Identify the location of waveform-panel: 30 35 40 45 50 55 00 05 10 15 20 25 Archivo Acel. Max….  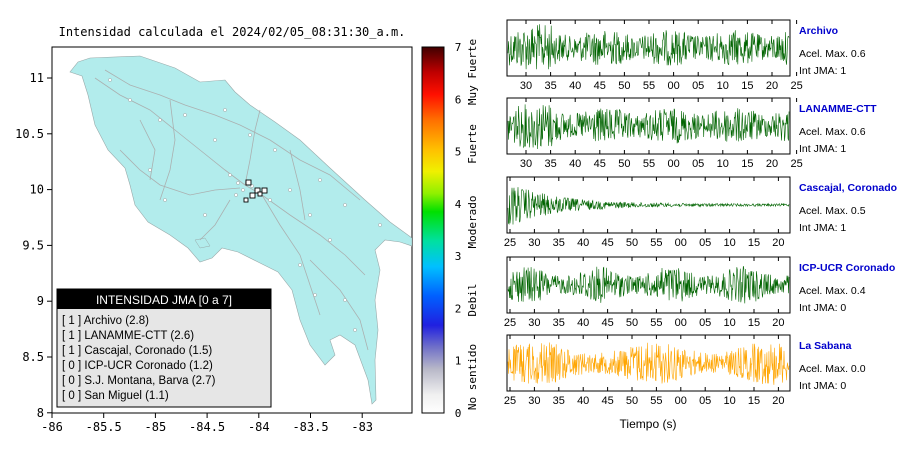
(686, 55).